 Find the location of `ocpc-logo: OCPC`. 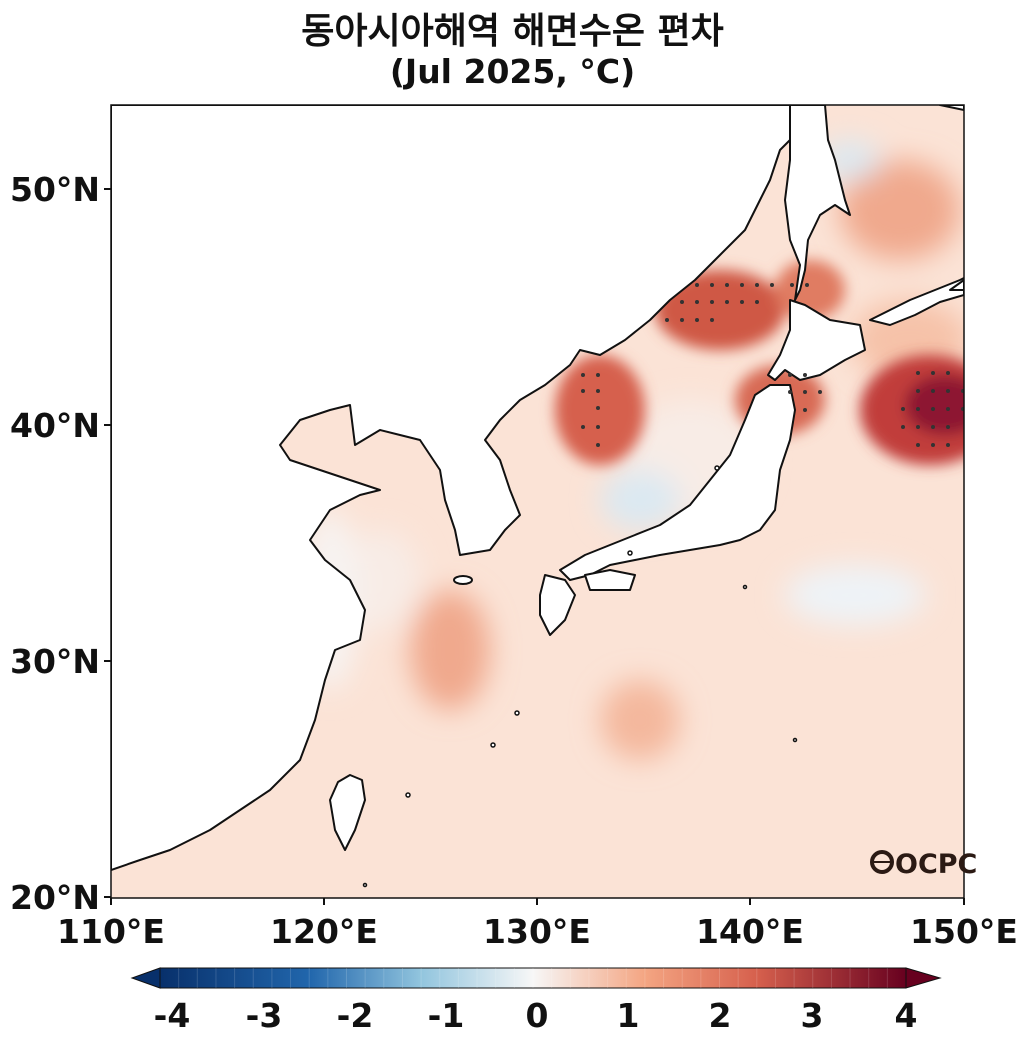

ocpc-logo: OCPC is located at coordinates (923, 864).